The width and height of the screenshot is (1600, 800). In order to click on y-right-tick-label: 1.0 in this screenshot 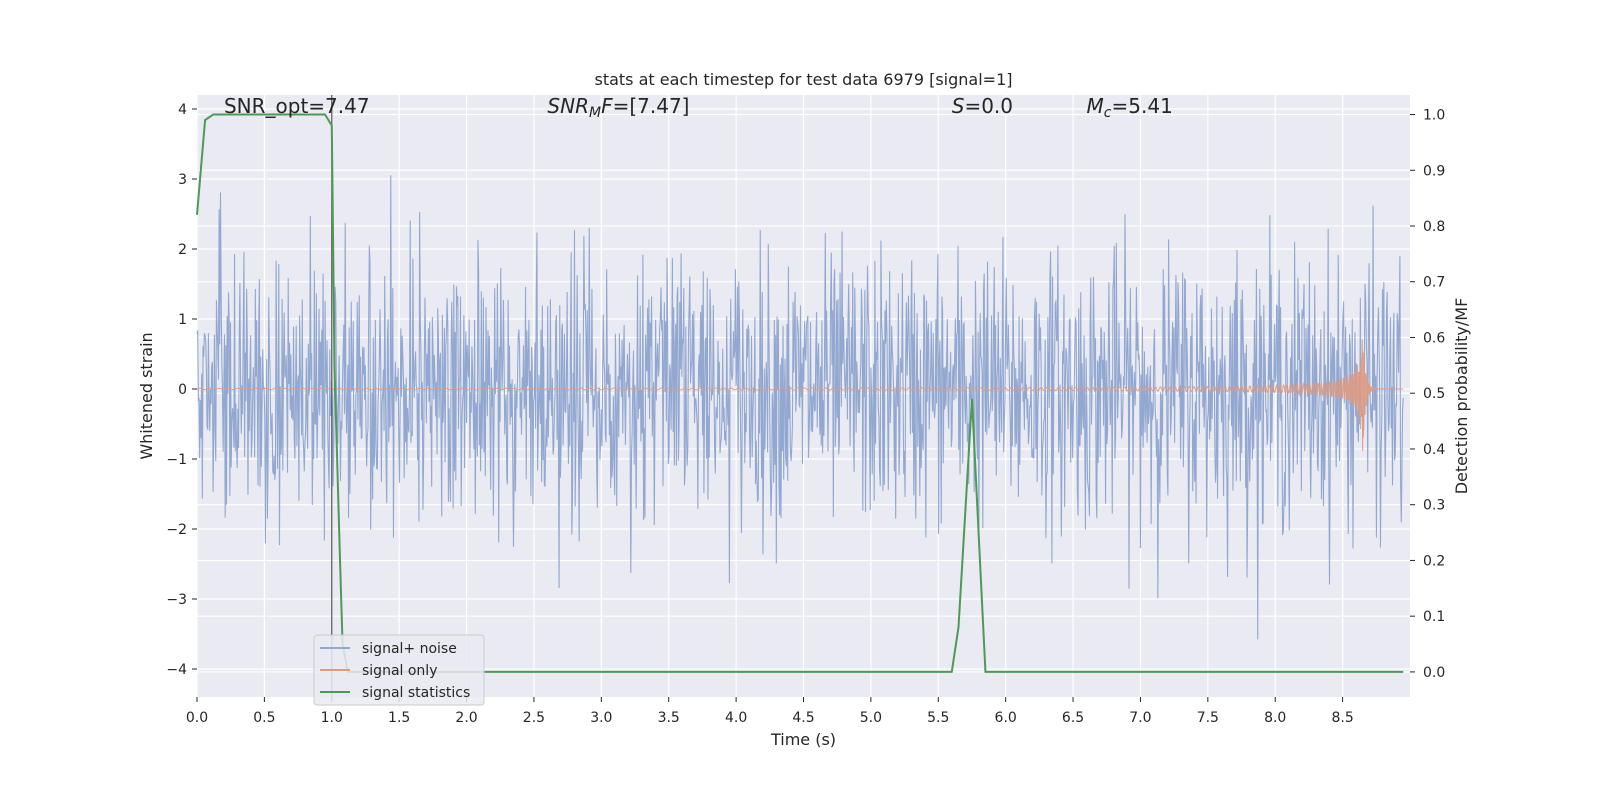, I will do `click(1434, 116)`.